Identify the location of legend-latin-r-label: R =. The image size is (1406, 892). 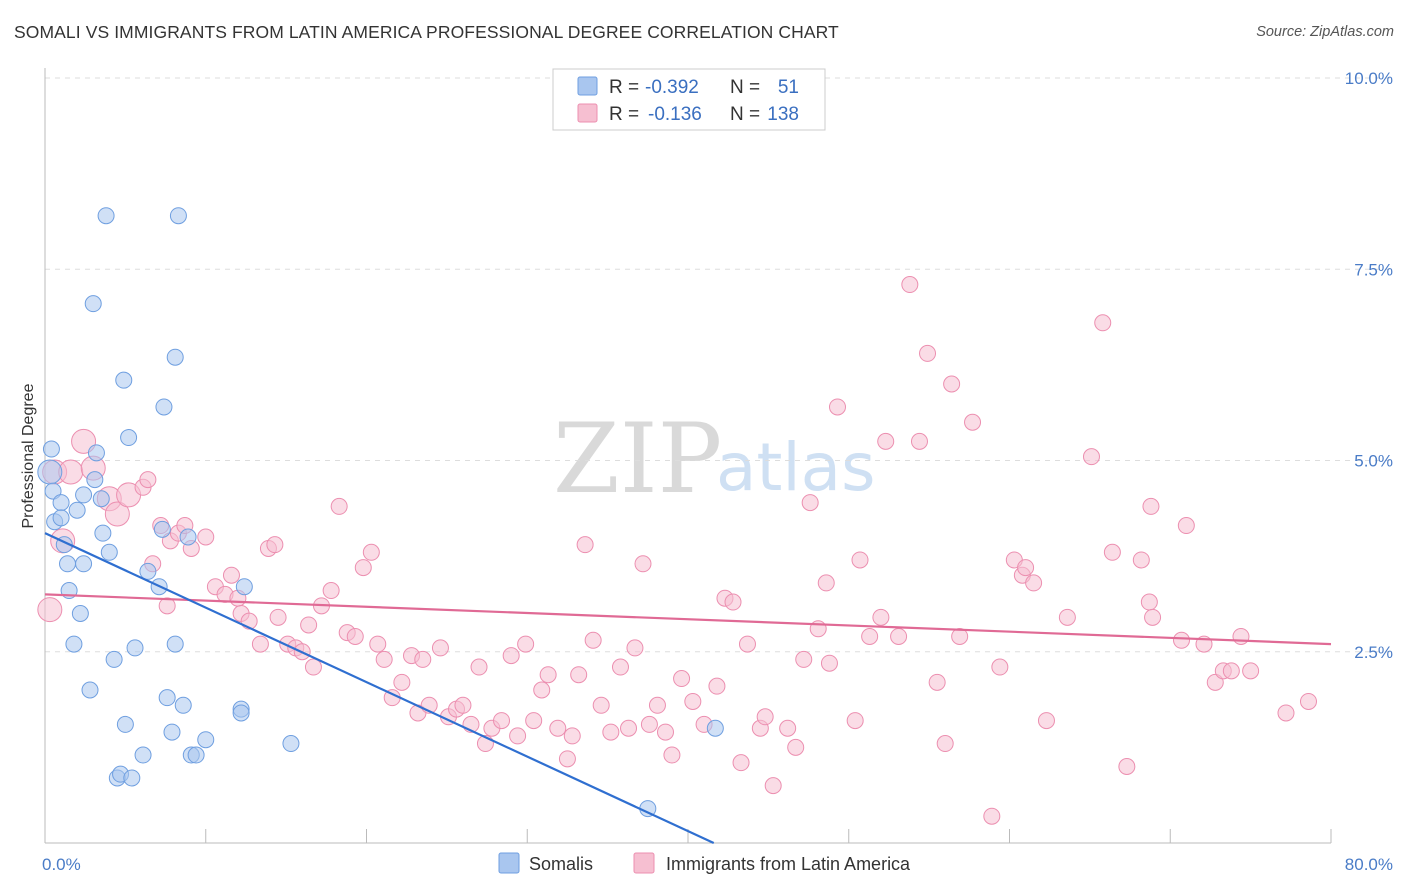
(624, 114).